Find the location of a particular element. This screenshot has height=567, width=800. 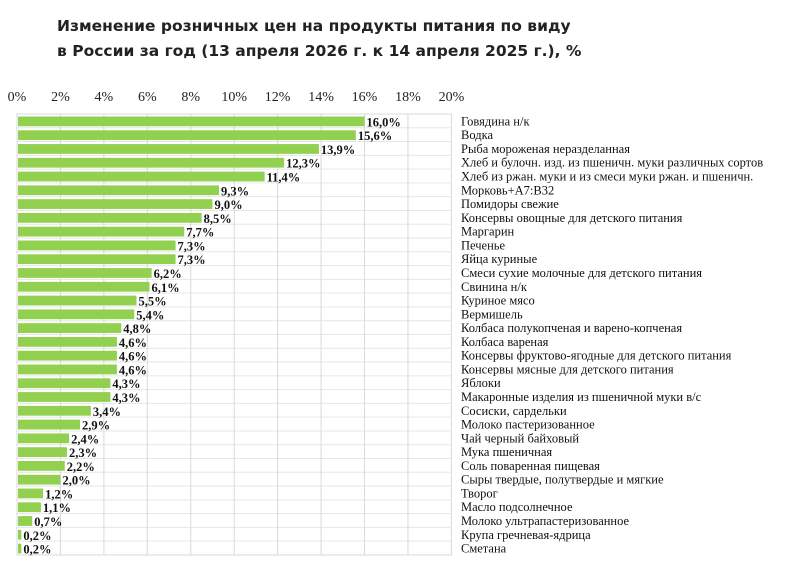

data-label: 7,7% is located at coordinates (200, 233).